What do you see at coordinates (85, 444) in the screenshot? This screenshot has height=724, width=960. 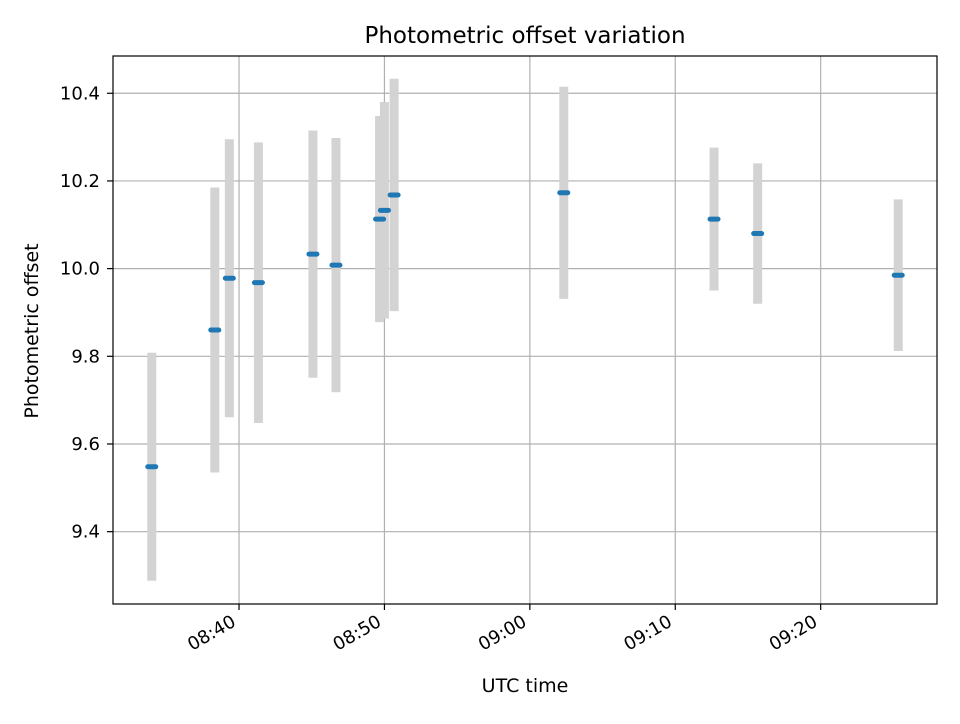 I see `y-tick-label: 9.6` at bounding box center [85, 444].